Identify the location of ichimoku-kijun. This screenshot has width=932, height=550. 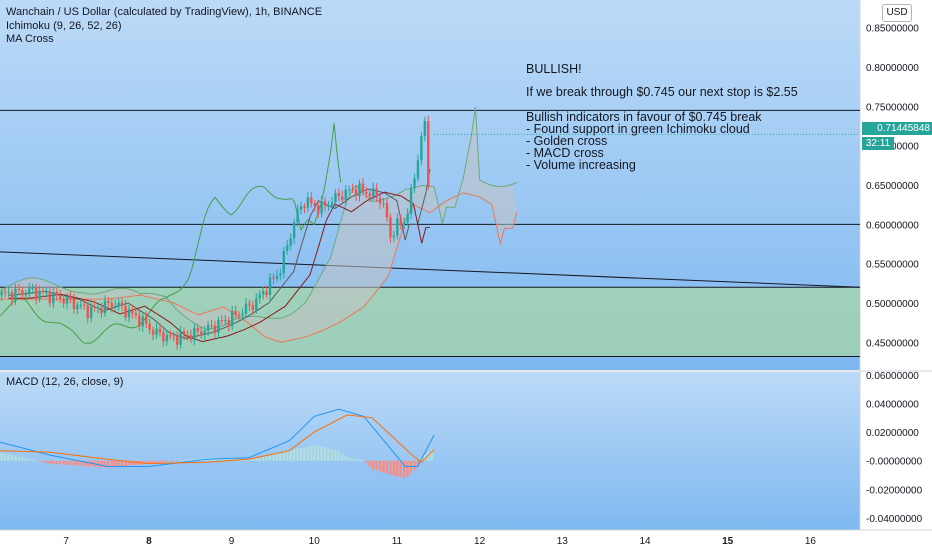
(219, 267).